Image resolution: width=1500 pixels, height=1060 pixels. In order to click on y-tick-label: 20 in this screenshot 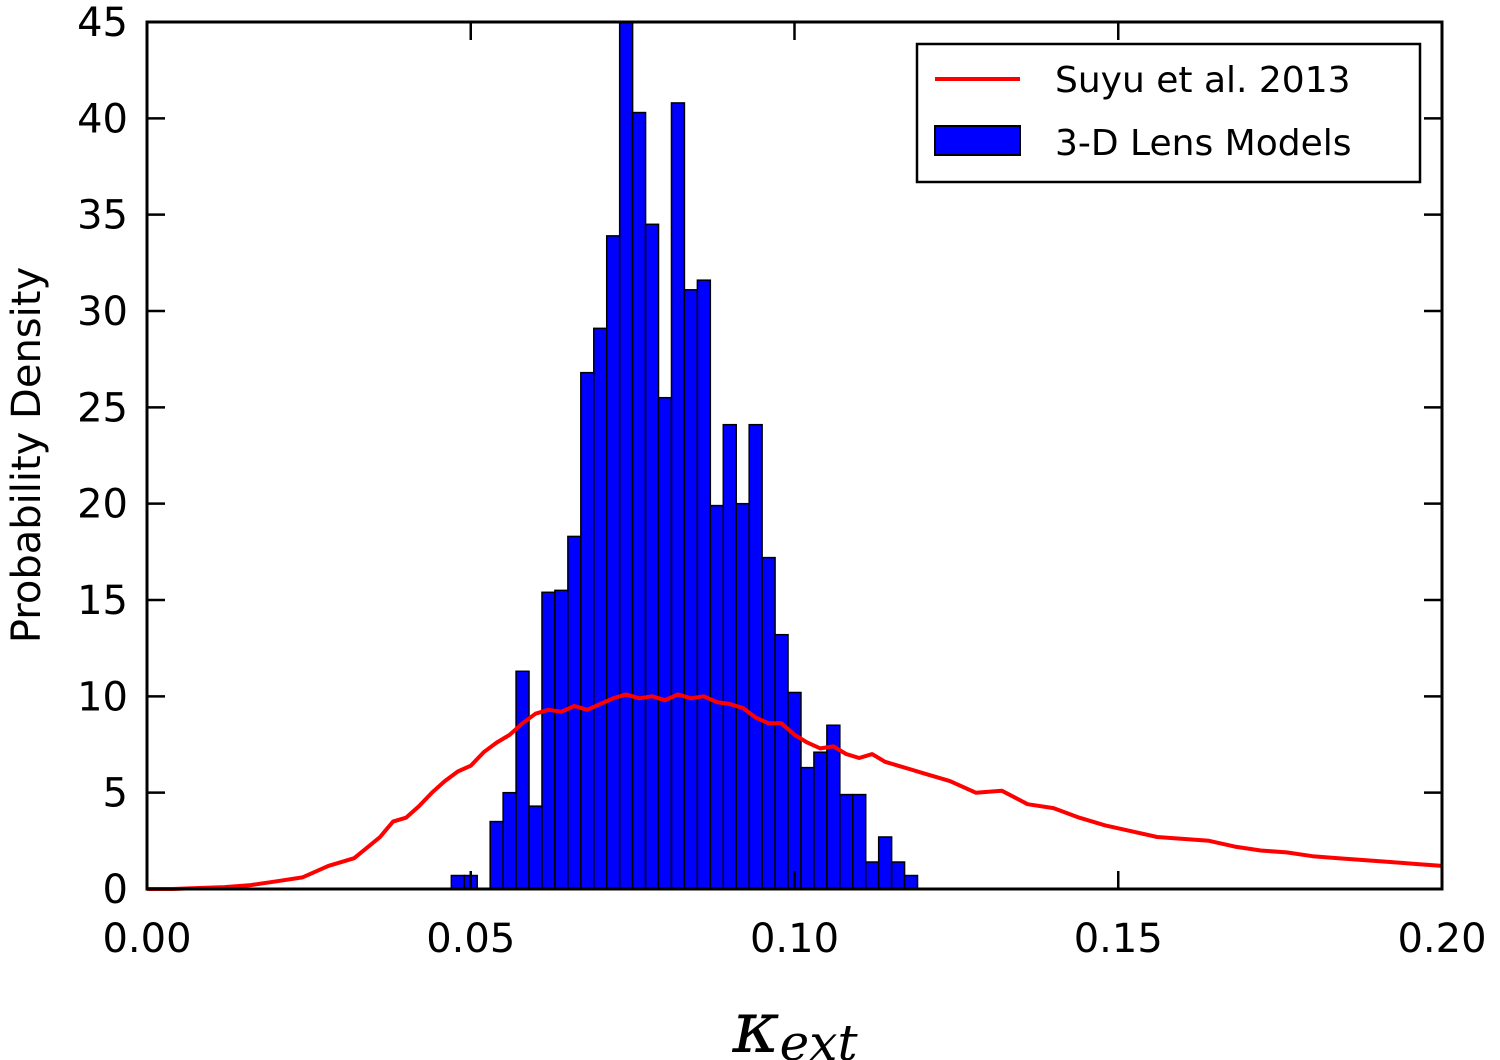, I will do `click(102, 505)`.